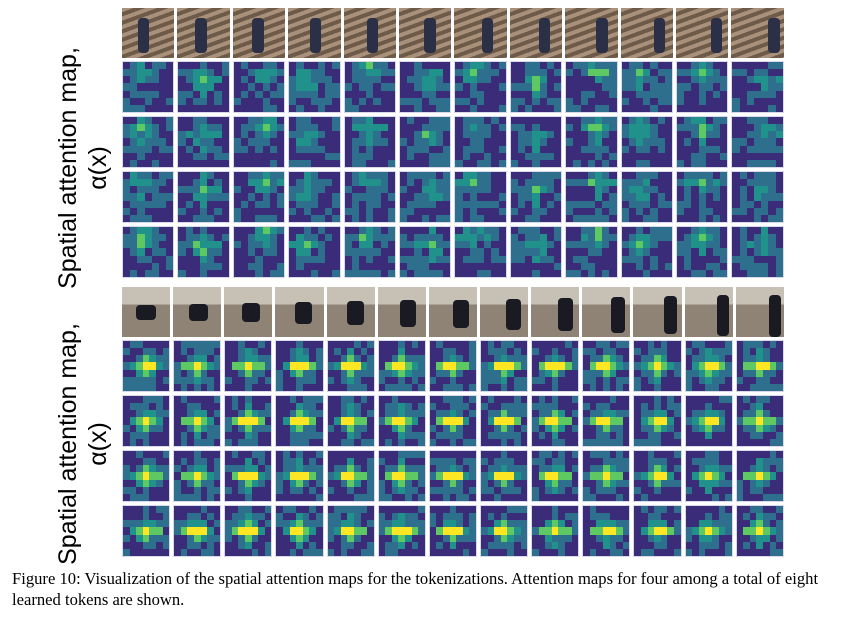 The height and width of the screenshot is (627, 850). I want to click on bottom-video-frames-row, so click(453, 312).